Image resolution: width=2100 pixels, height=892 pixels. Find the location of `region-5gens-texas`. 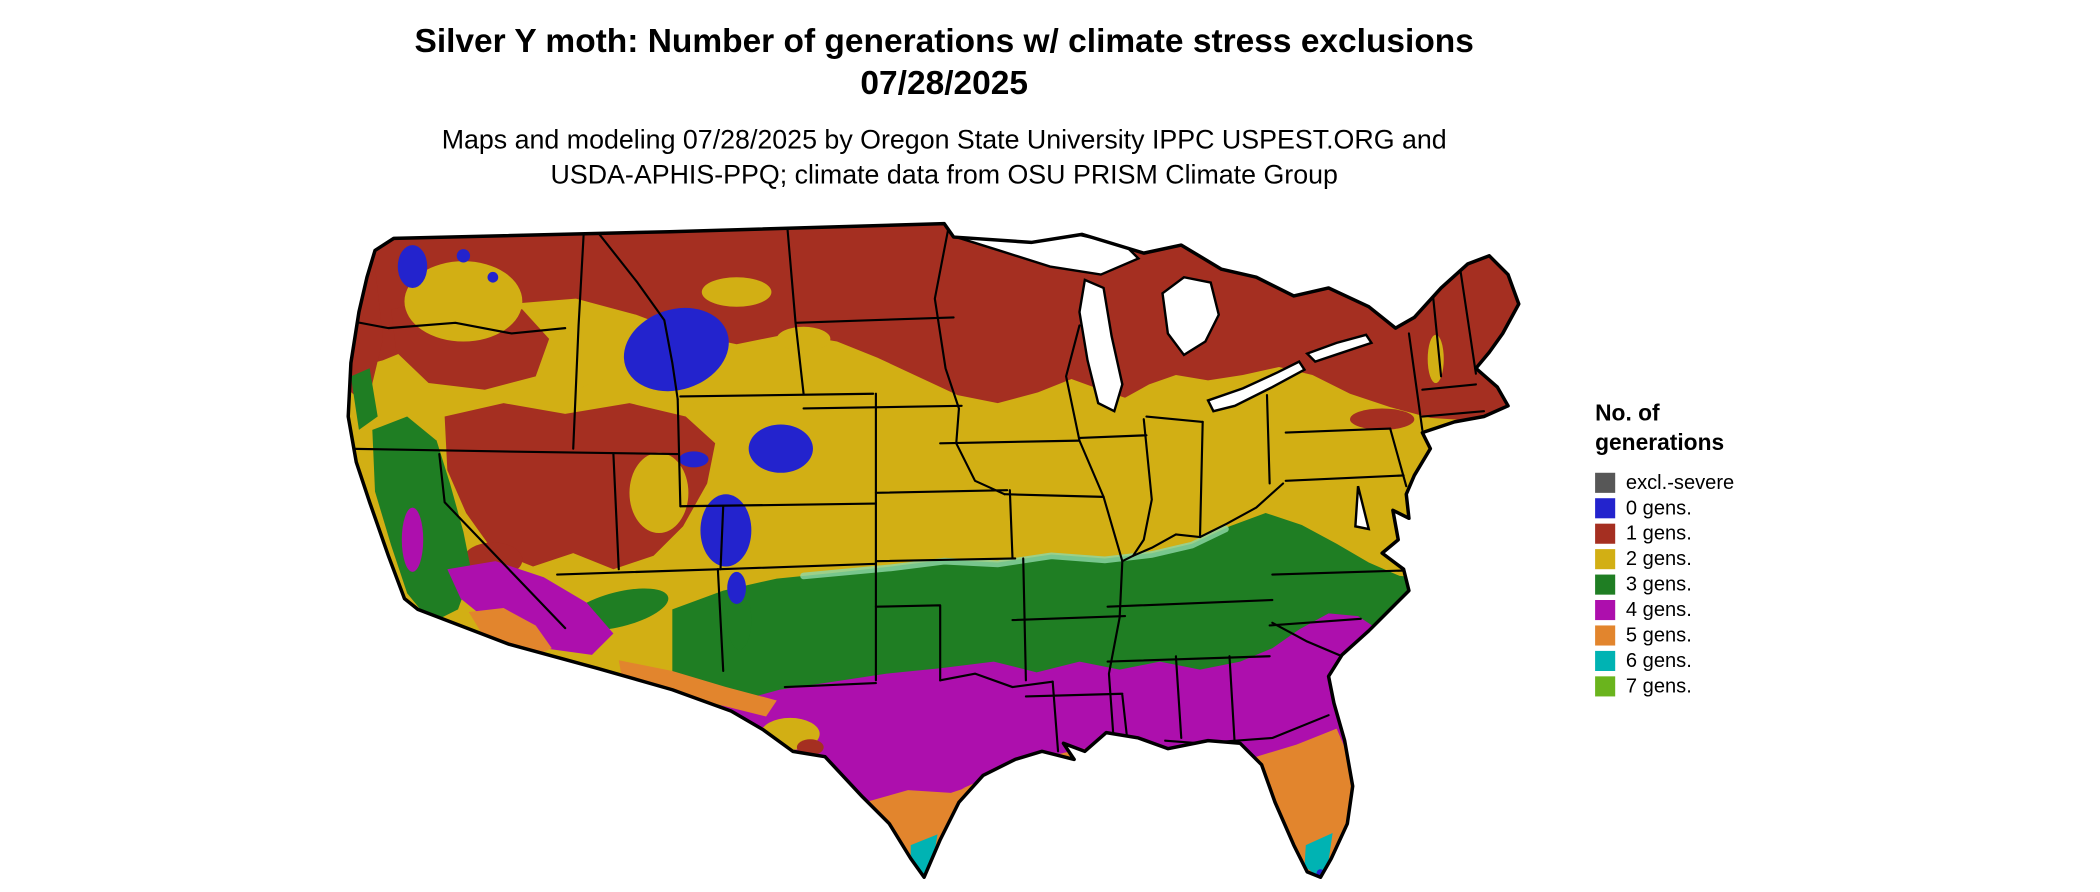

region-5gens-texas is located at coordinates (951, 828).